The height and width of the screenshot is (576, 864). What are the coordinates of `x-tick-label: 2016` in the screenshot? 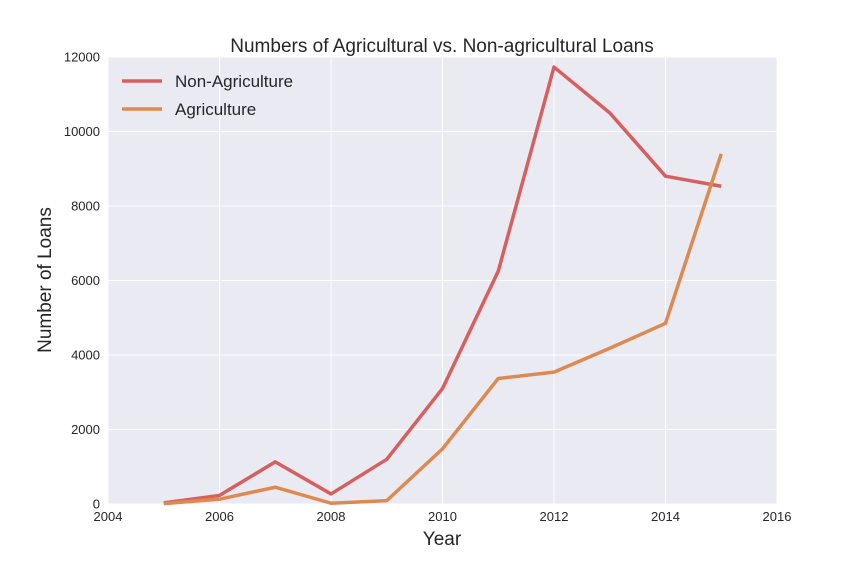 It's located at (777, 516).